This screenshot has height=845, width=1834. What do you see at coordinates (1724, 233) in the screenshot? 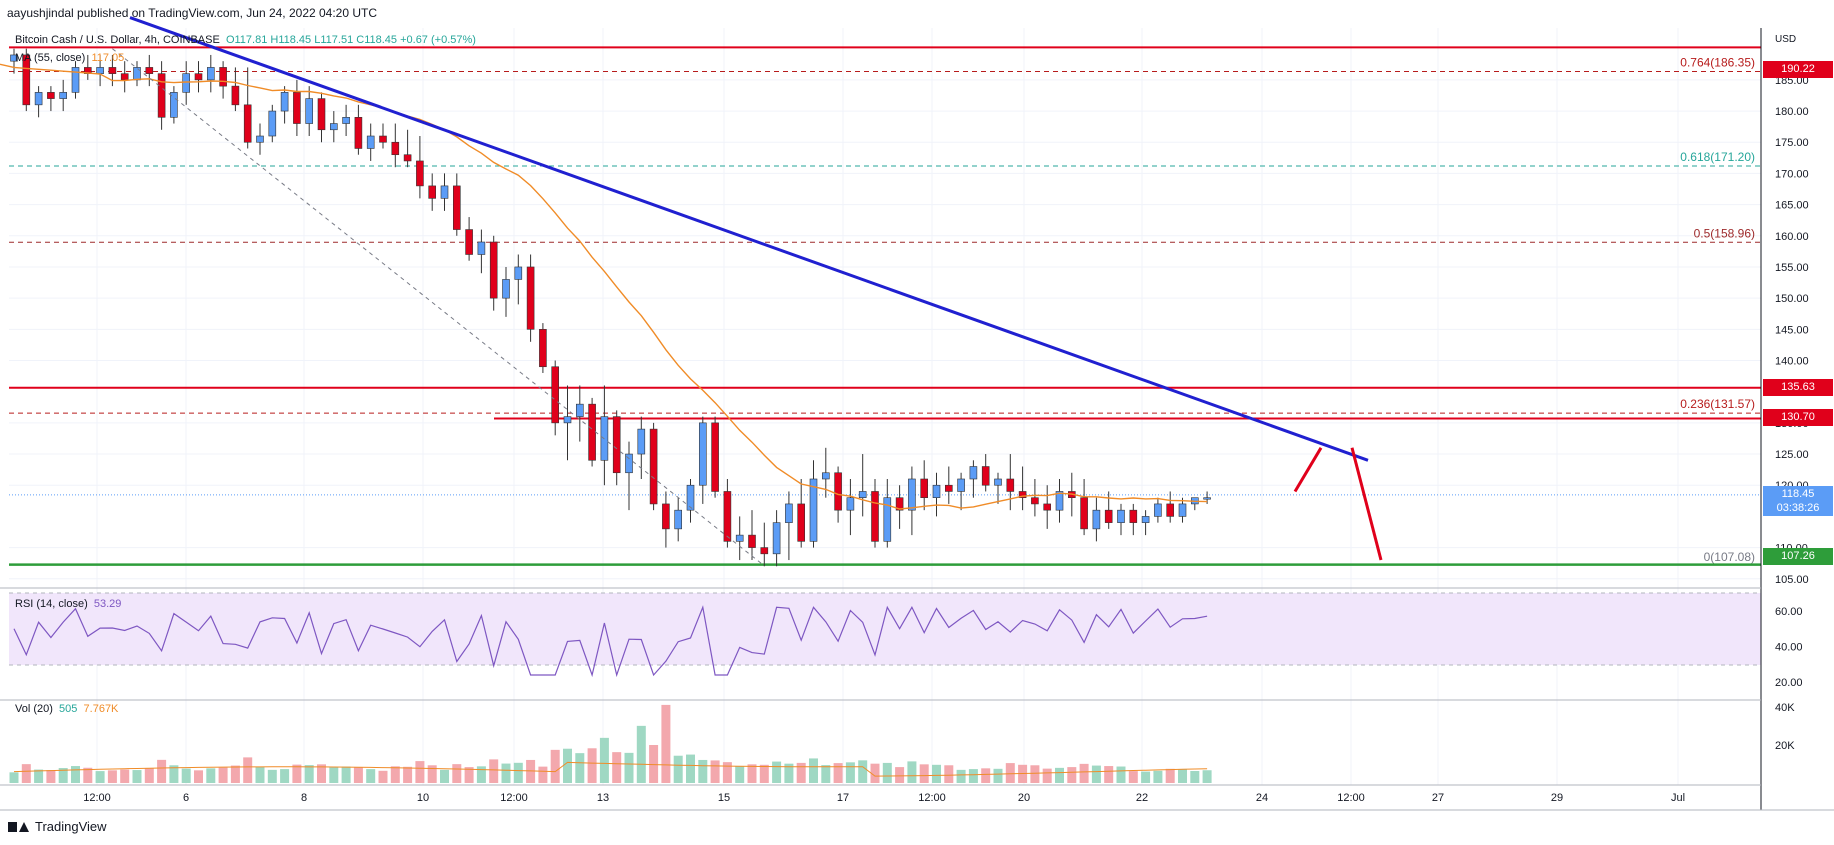
I see `fib-label: 0.5(158.96)` at bounding box center [1724, 233].